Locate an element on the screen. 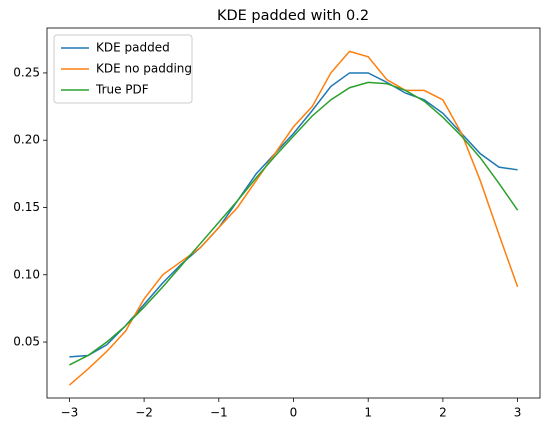  y-tick-label: 0.05 is located at coordinates (26, 342).